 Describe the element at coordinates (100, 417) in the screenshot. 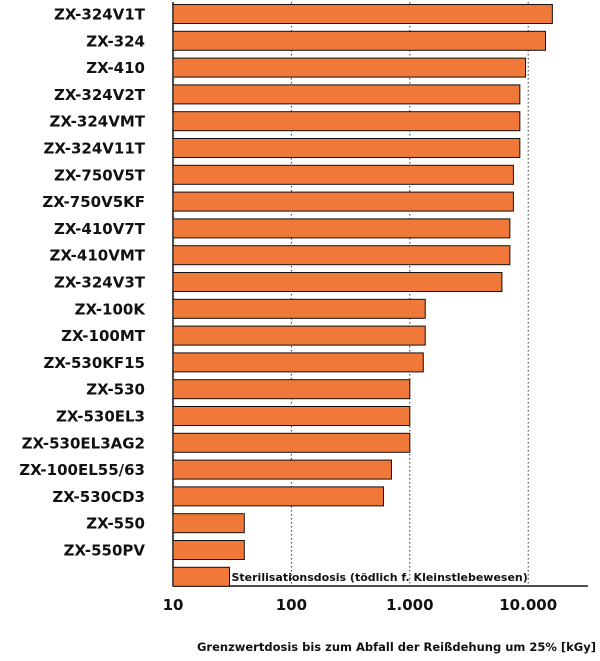

I see `category-label: ZX-530EL3` at that location.